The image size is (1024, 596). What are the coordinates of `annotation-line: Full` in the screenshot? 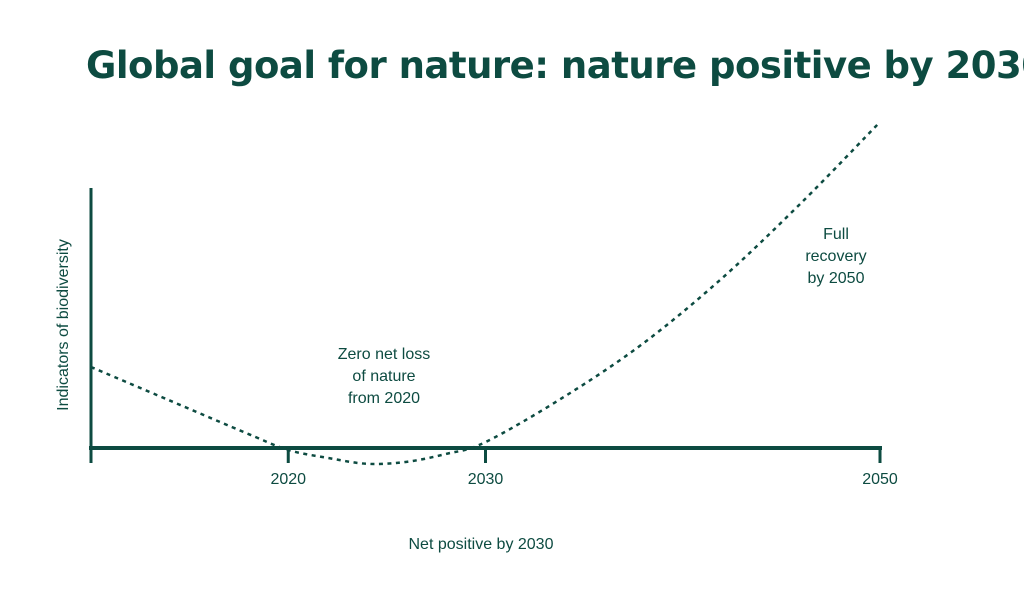 It's located at (836, 234).